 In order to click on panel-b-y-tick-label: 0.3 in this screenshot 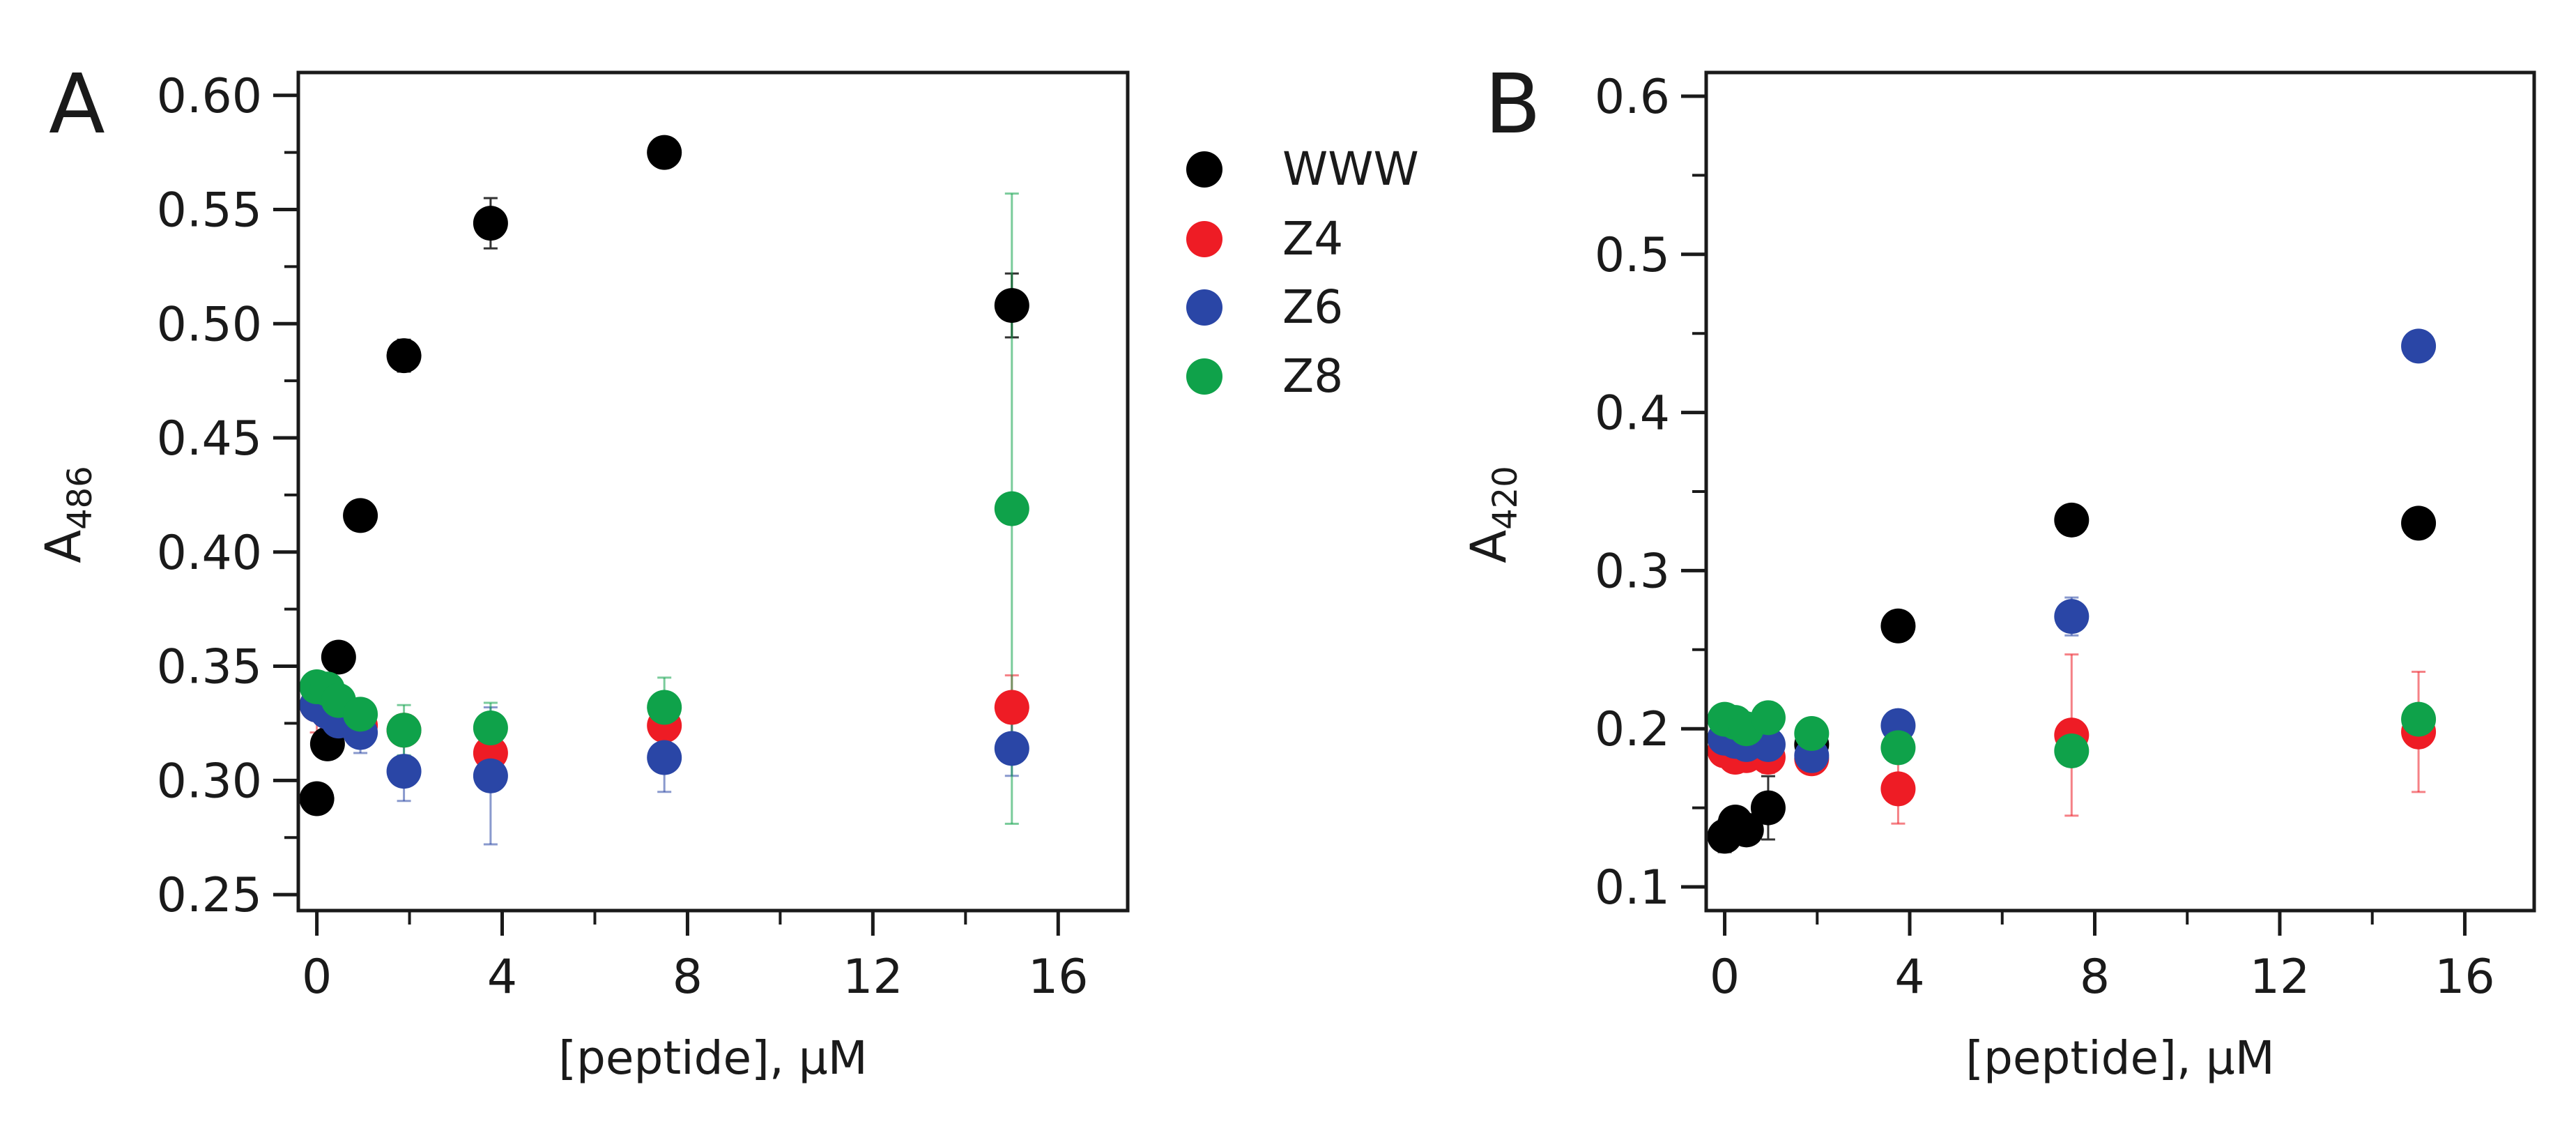, I will do `click(1632, 571)`.